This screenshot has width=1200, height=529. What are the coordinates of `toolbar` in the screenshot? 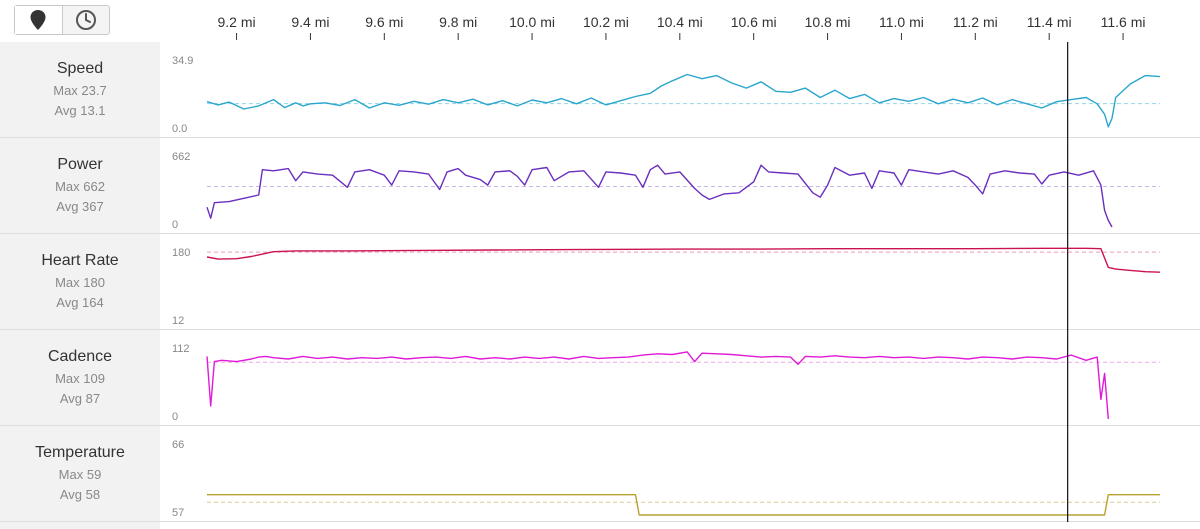 It's located at (80, 21).